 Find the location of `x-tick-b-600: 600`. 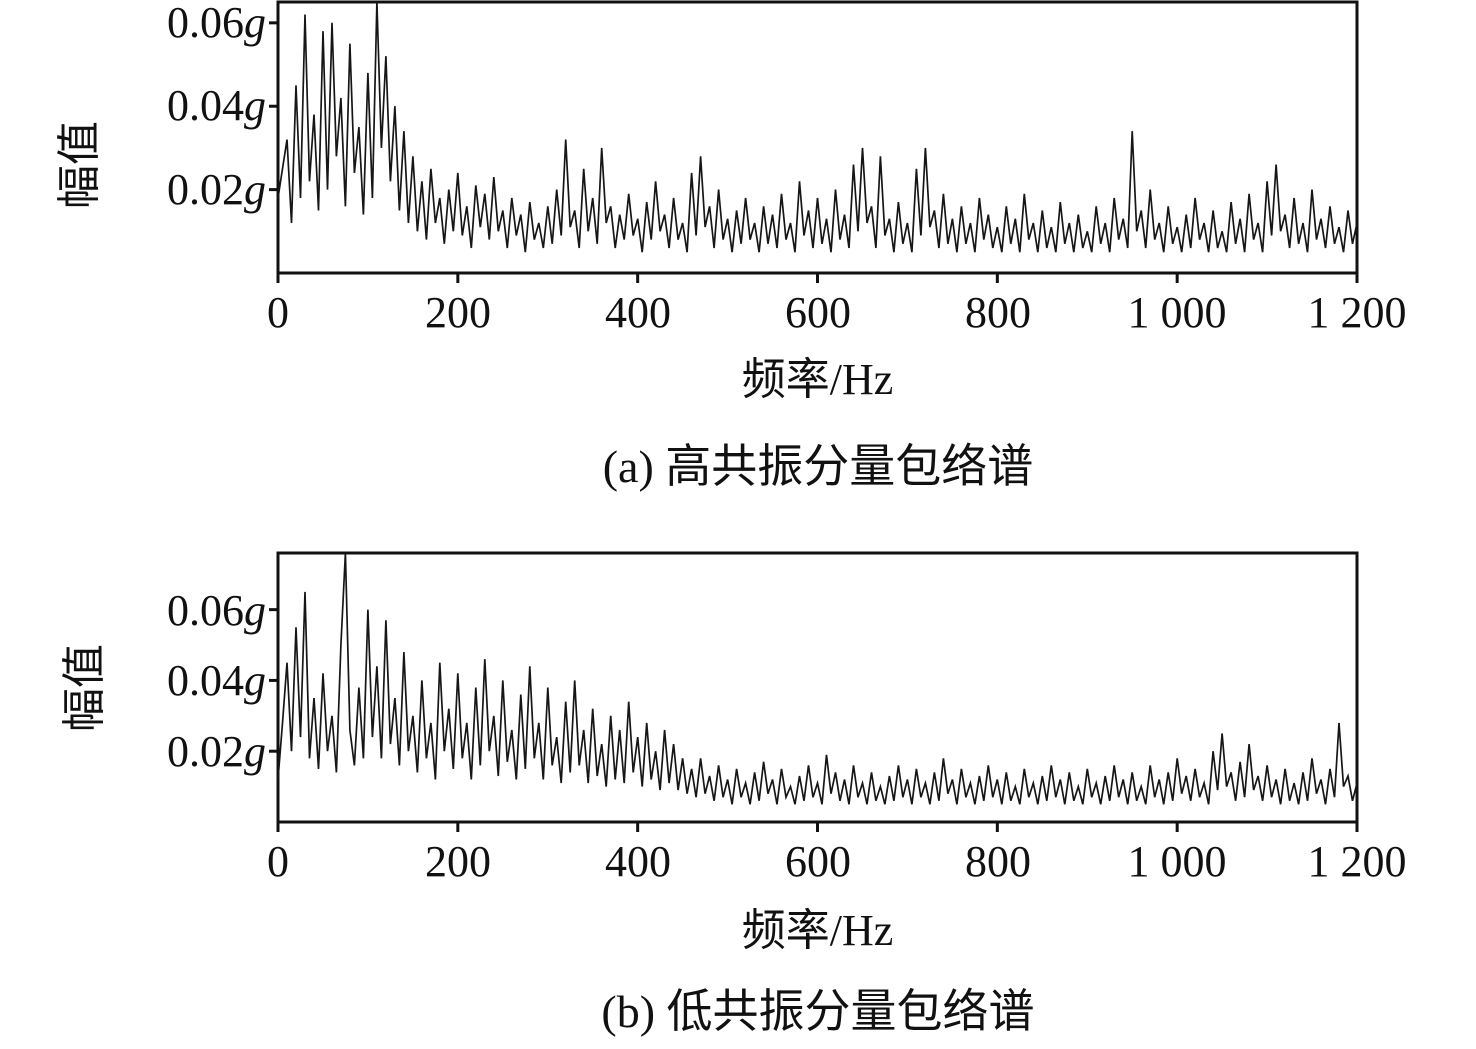

x-tick-b-600: 600 is located at coordinates (818, 861).